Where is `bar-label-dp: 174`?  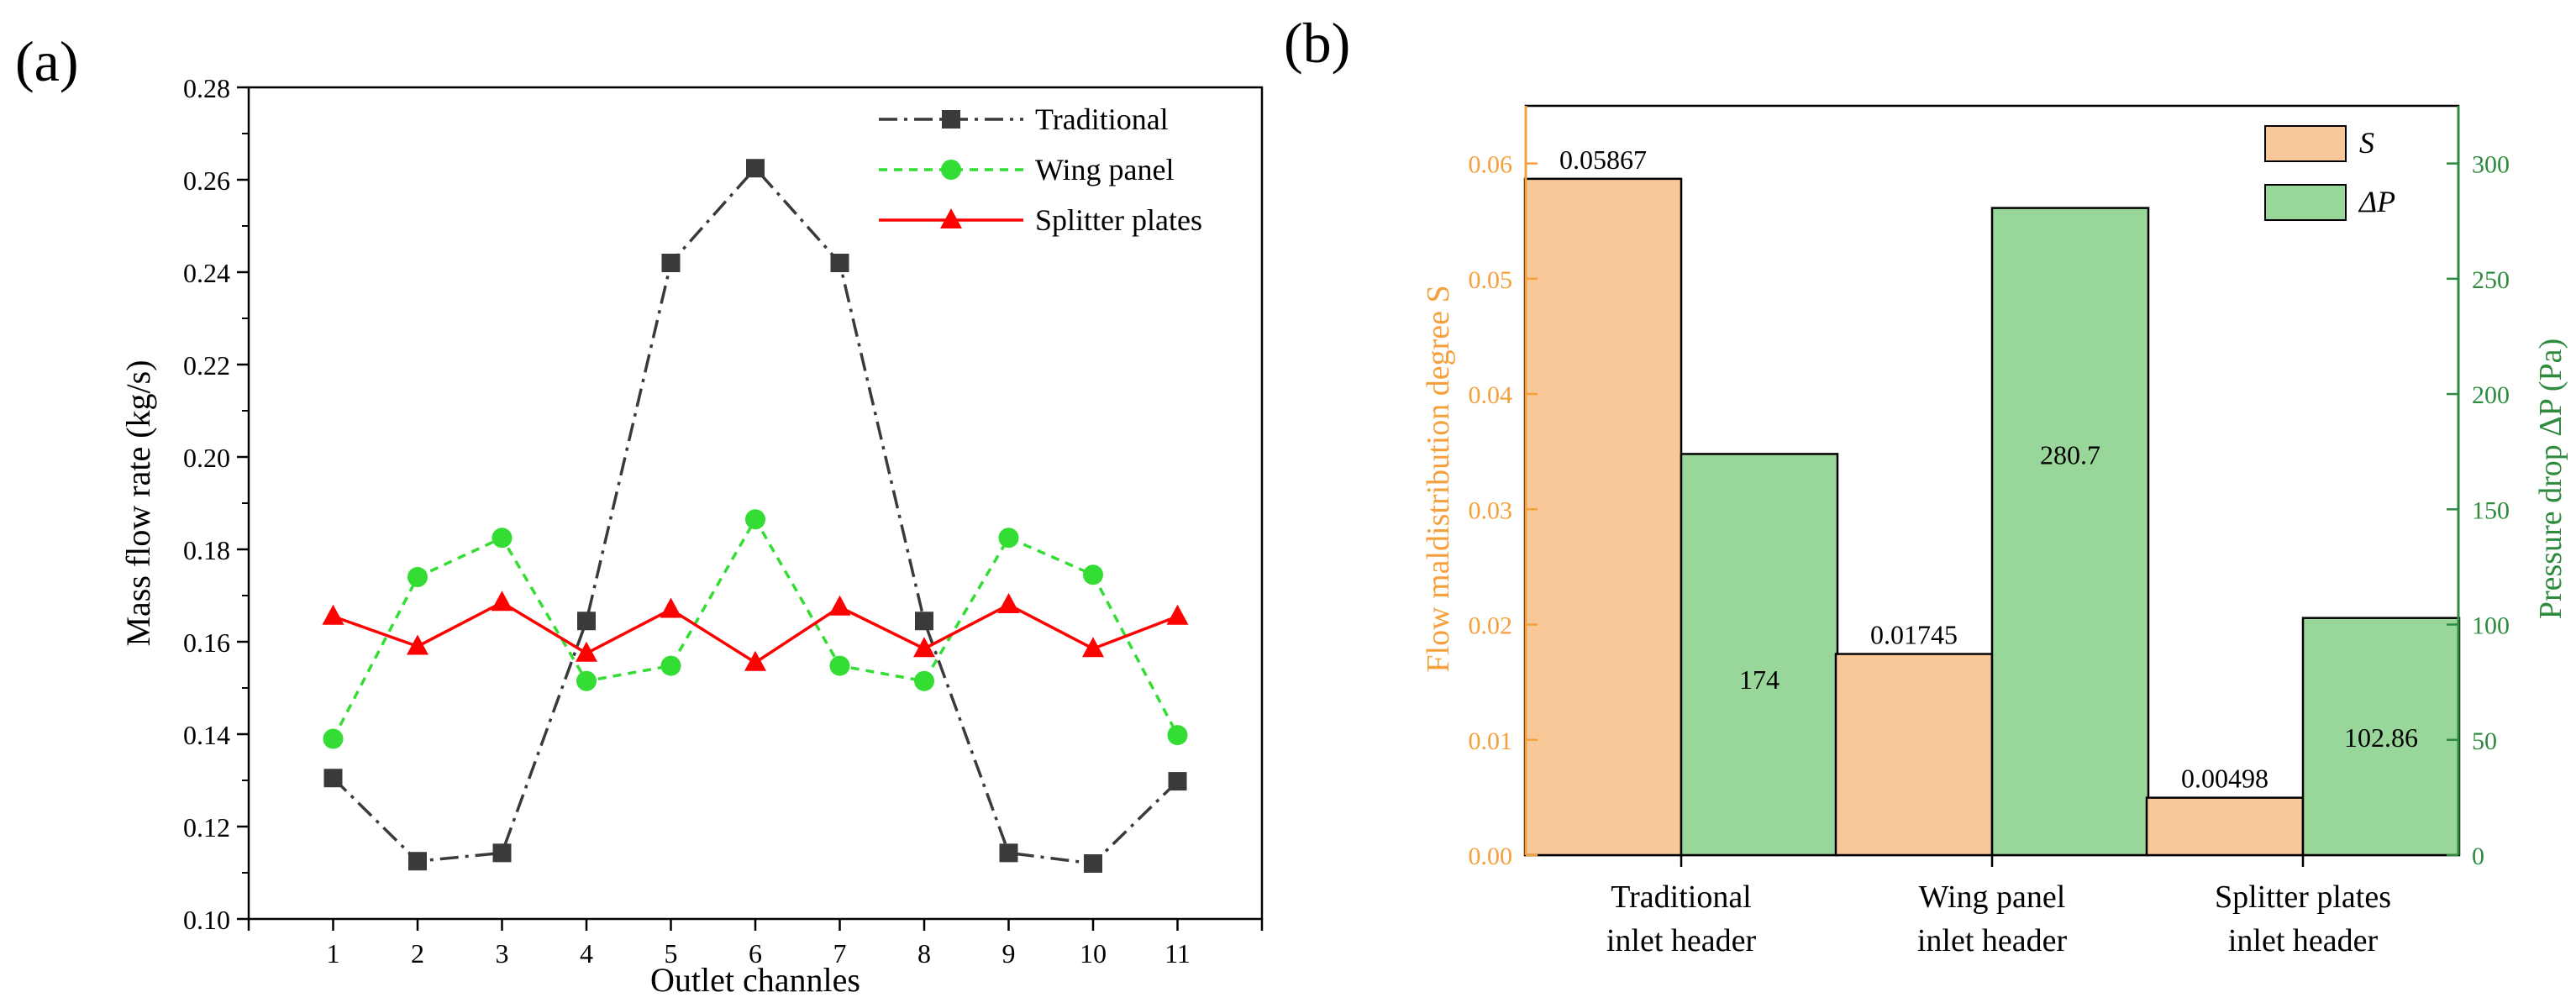
bar-label-dp: 174 is located at coordinates (1759, 679).